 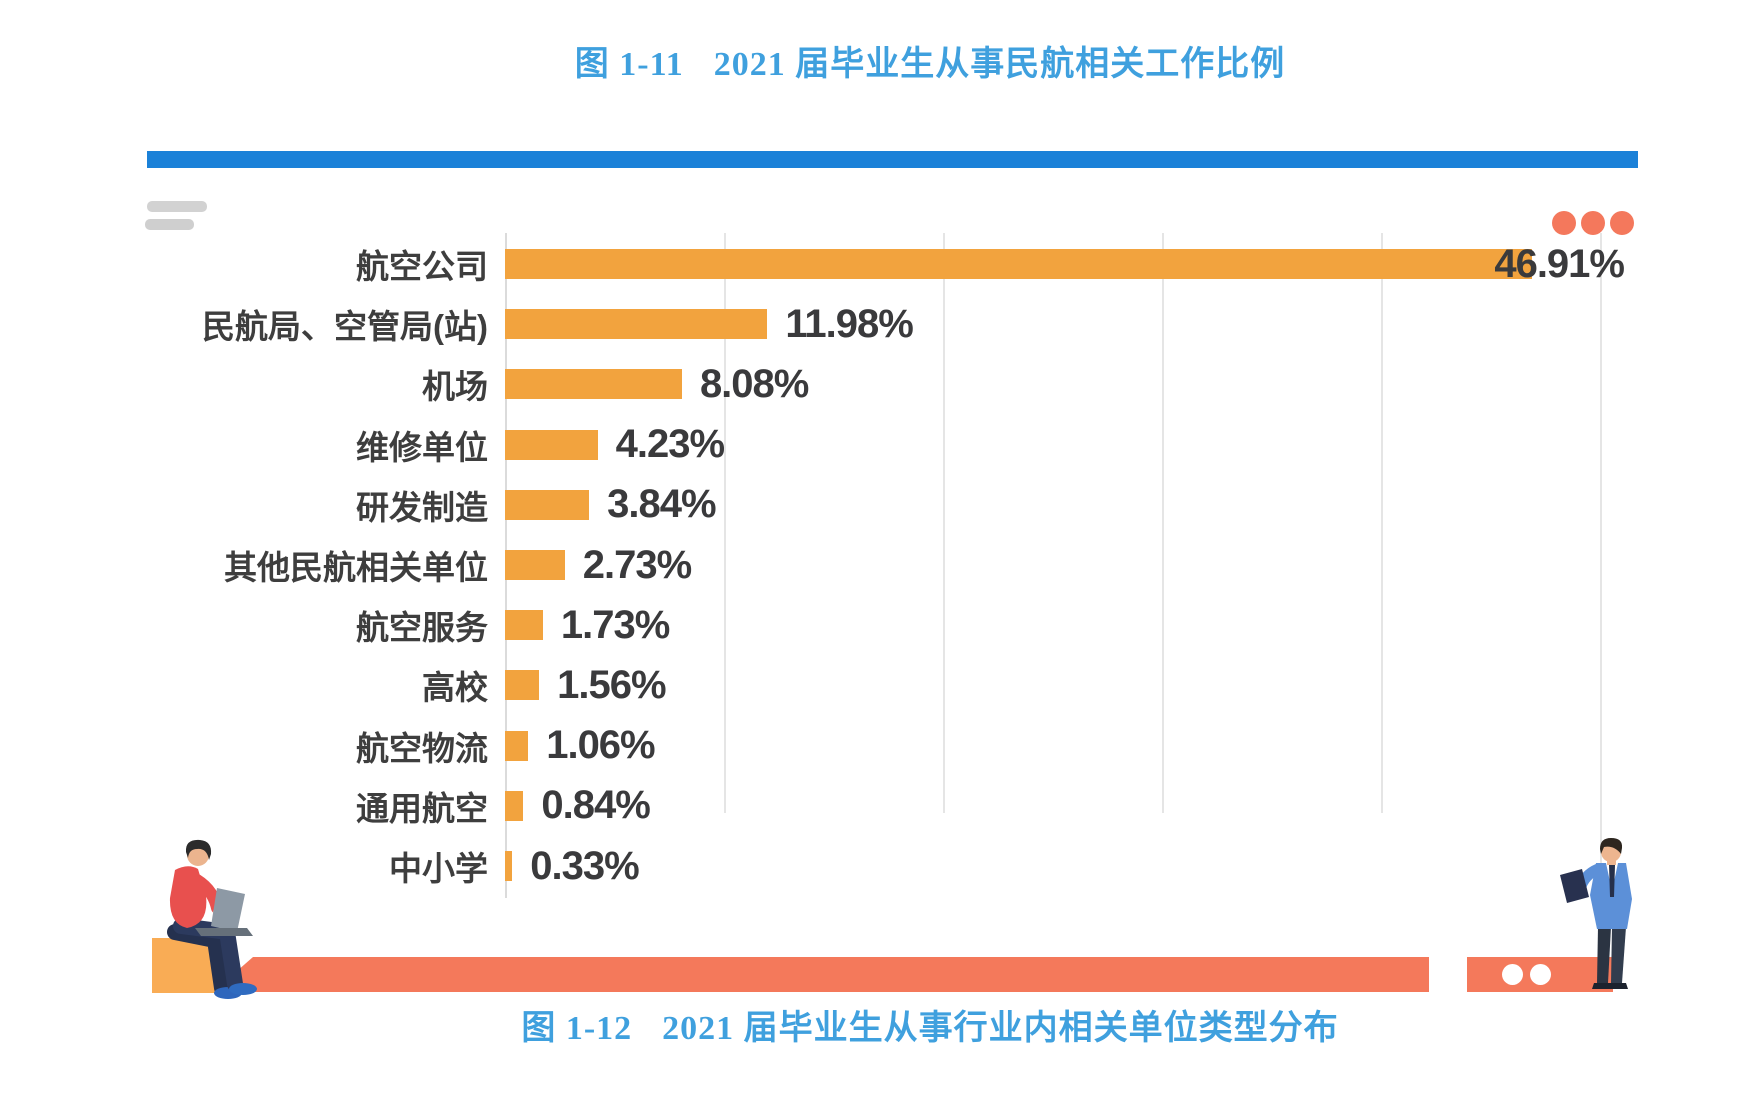 I want to click on figure-1-12-label: 图 1-12, so click(x=577, y=1028).